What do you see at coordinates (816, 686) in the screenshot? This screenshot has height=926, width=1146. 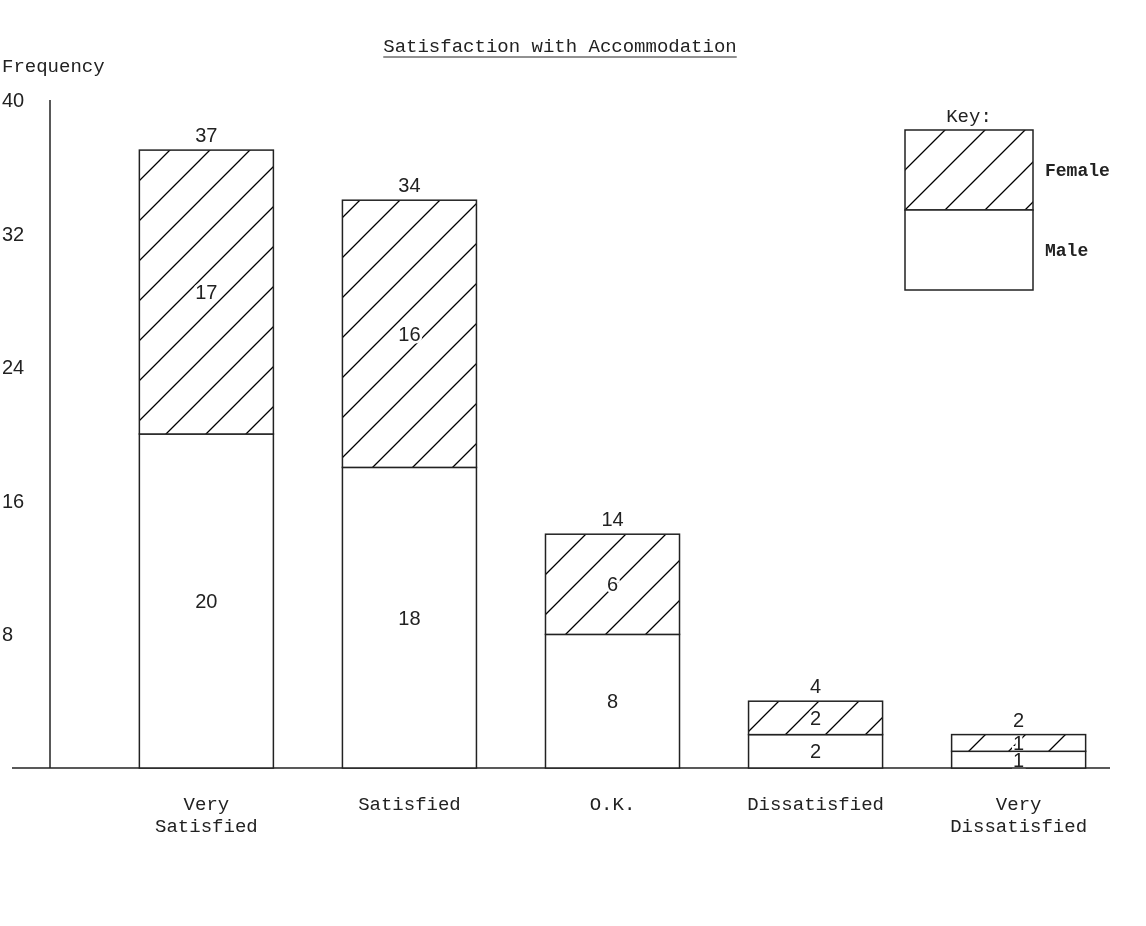 I see `total-label: 4` at bounding box center [816, 686].